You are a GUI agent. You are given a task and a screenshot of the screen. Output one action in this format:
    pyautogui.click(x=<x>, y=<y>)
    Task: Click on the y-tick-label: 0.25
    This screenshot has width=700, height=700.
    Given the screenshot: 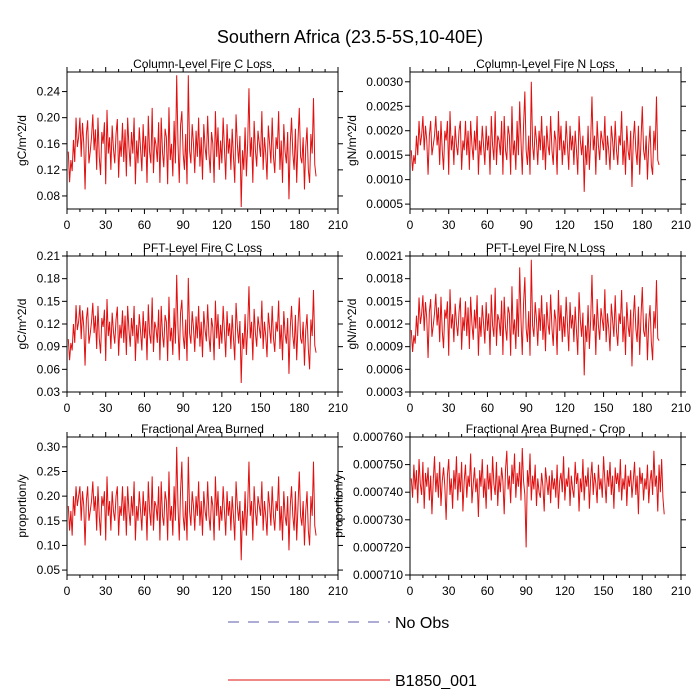 What is the action you would take?
    pyautogui.click(x=49, y=472)
    